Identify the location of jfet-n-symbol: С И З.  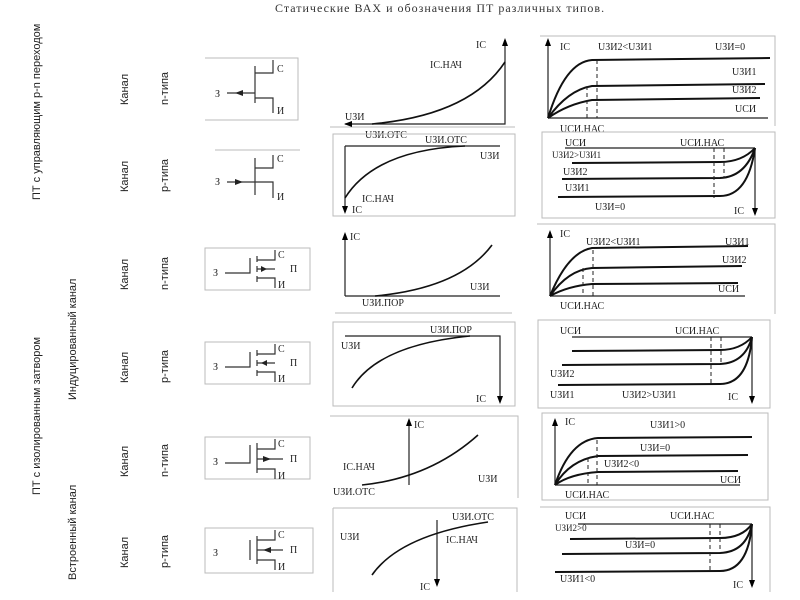
(252, 89).